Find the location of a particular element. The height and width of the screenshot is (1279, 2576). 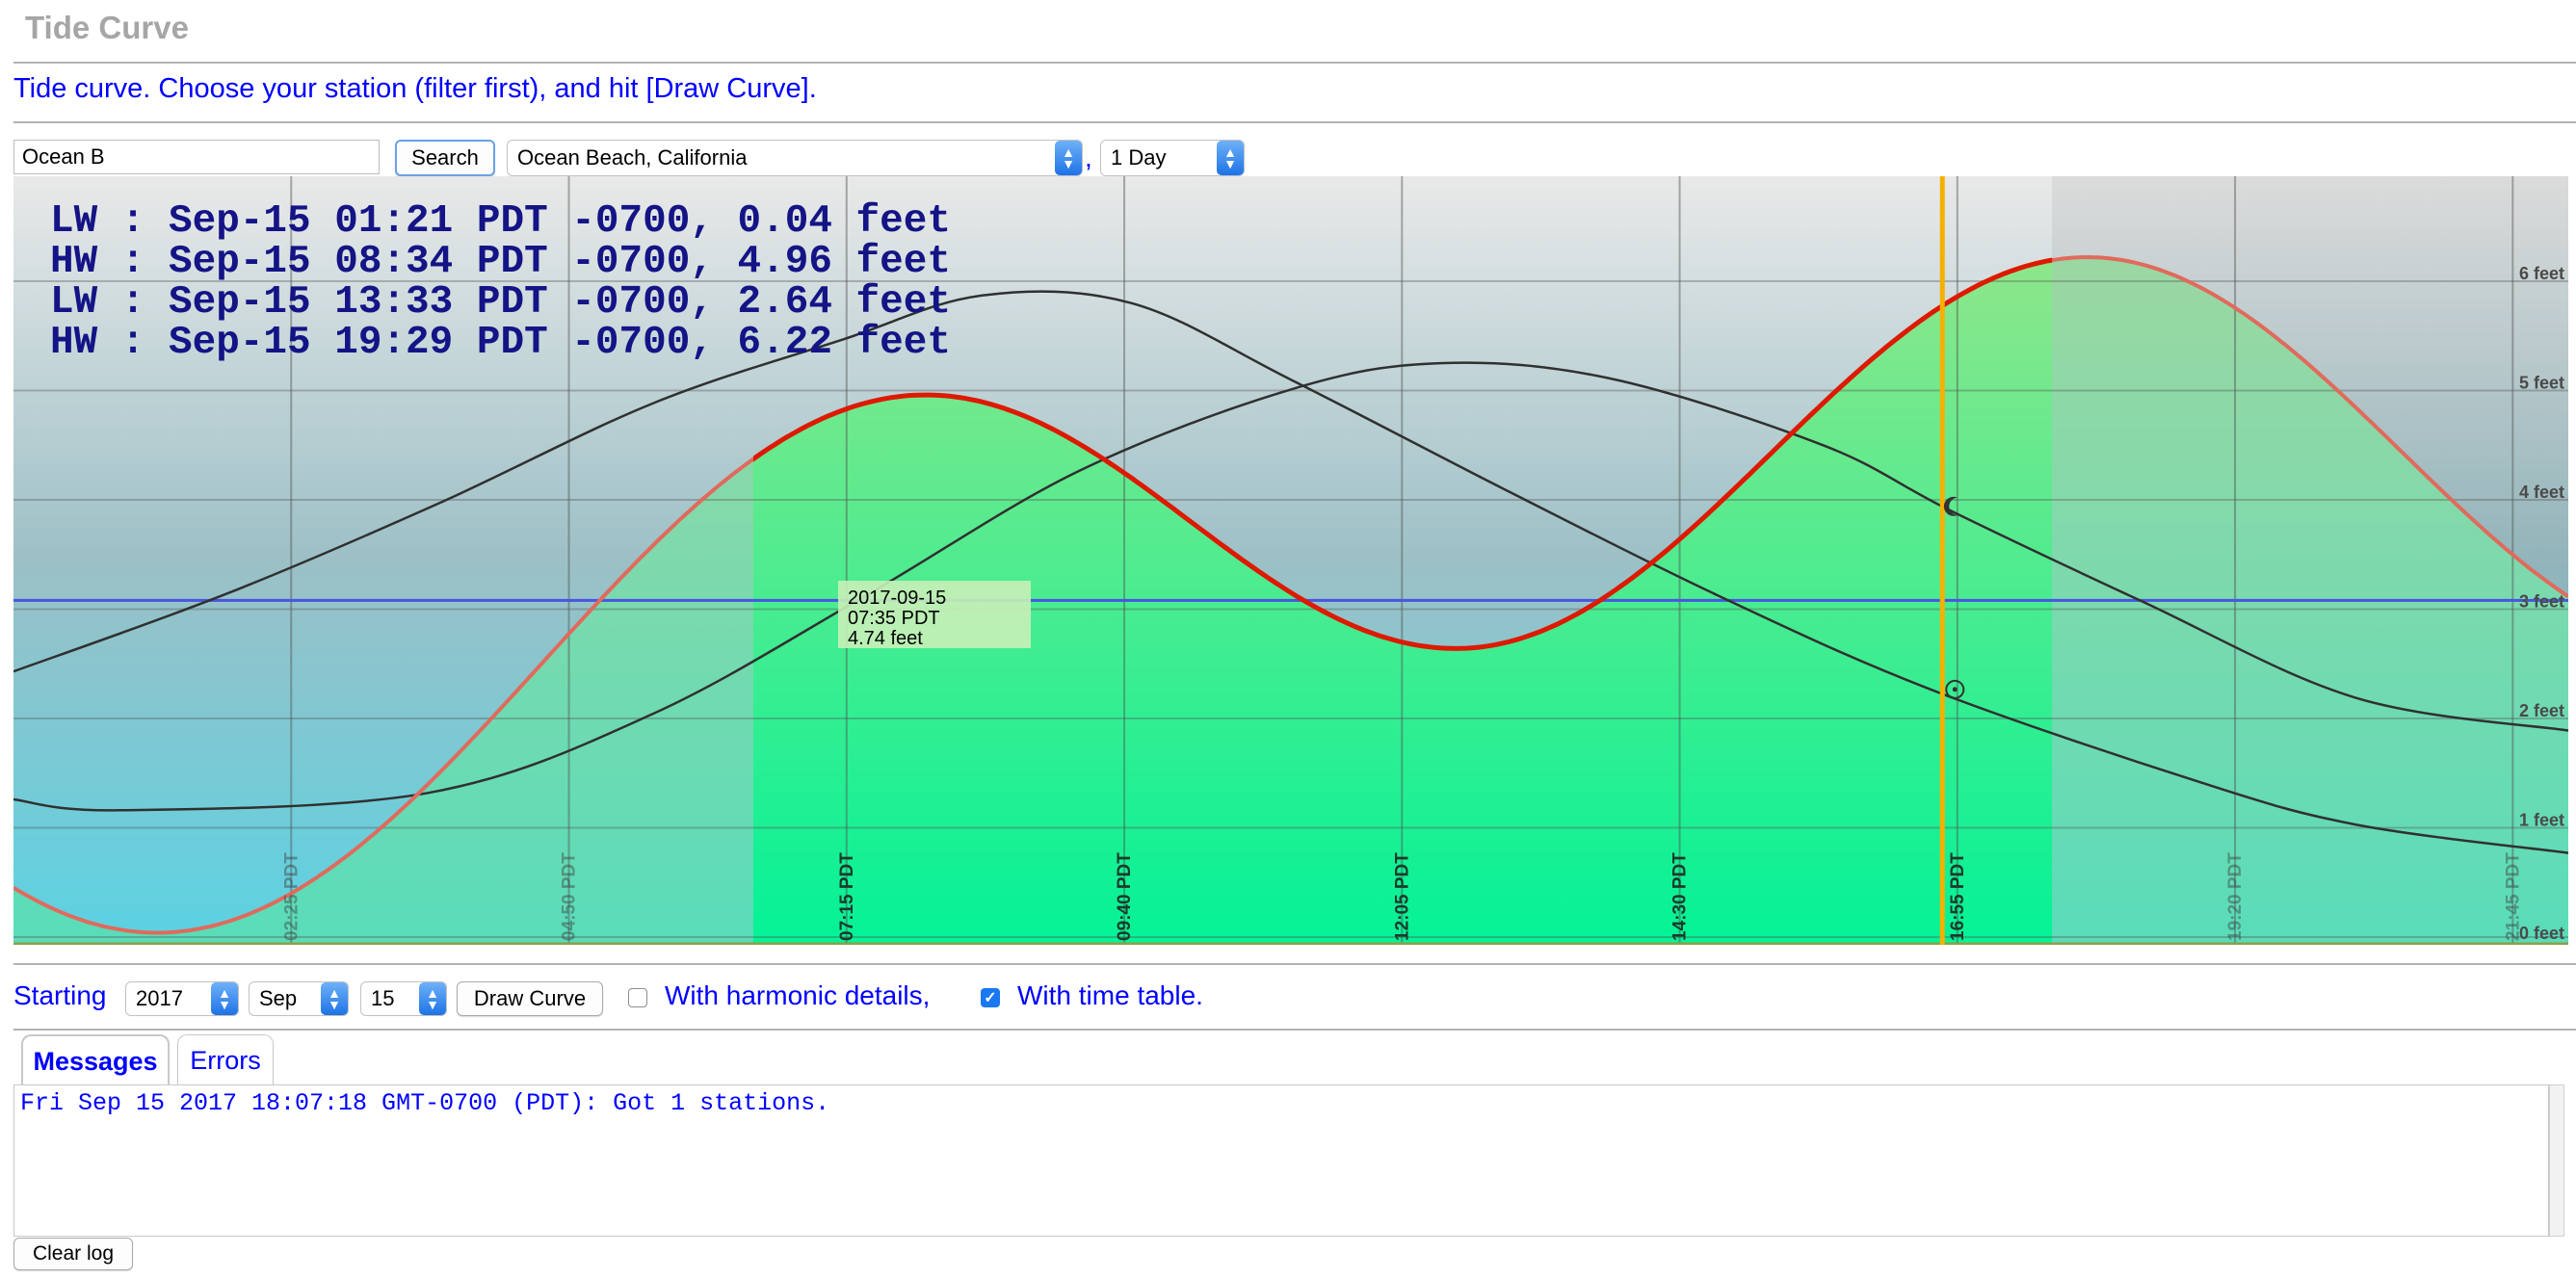

x-tick-label: 04:50 PDT is located at coordinates (570, 897).